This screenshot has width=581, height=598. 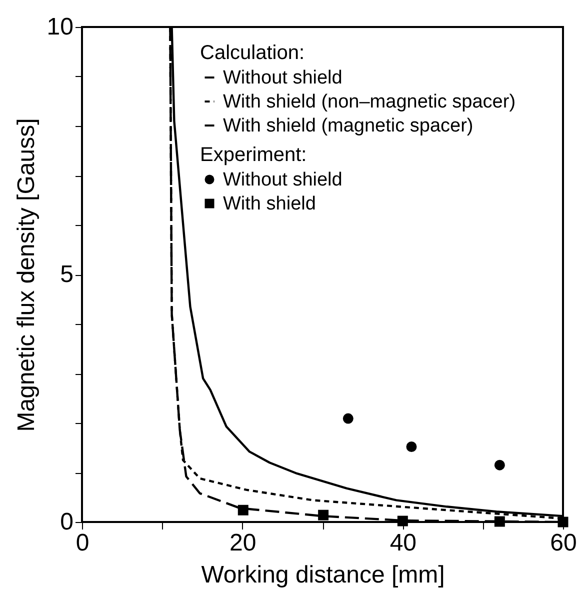 What do you see at coordinates (26, 275) in the screenshot?
I see `y-axis-title: Magnetic flux density [Gauss]` at bounding box center [26, 275].